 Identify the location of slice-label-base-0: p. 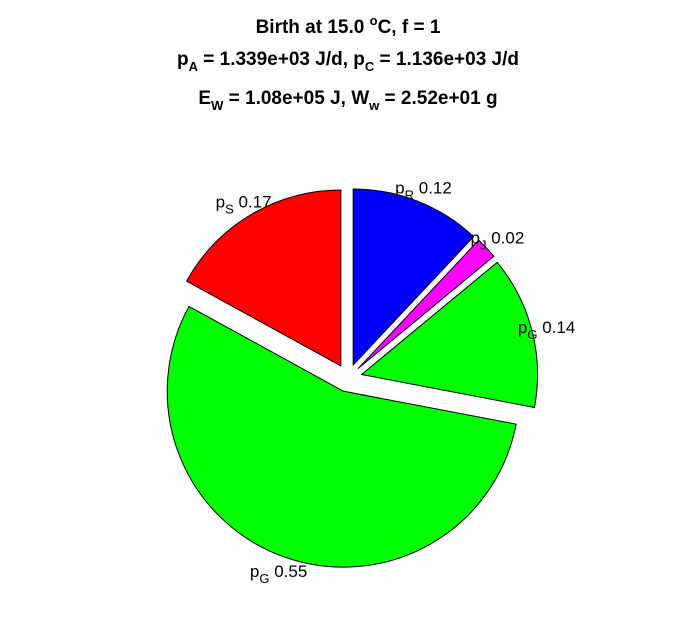
(399, 187).